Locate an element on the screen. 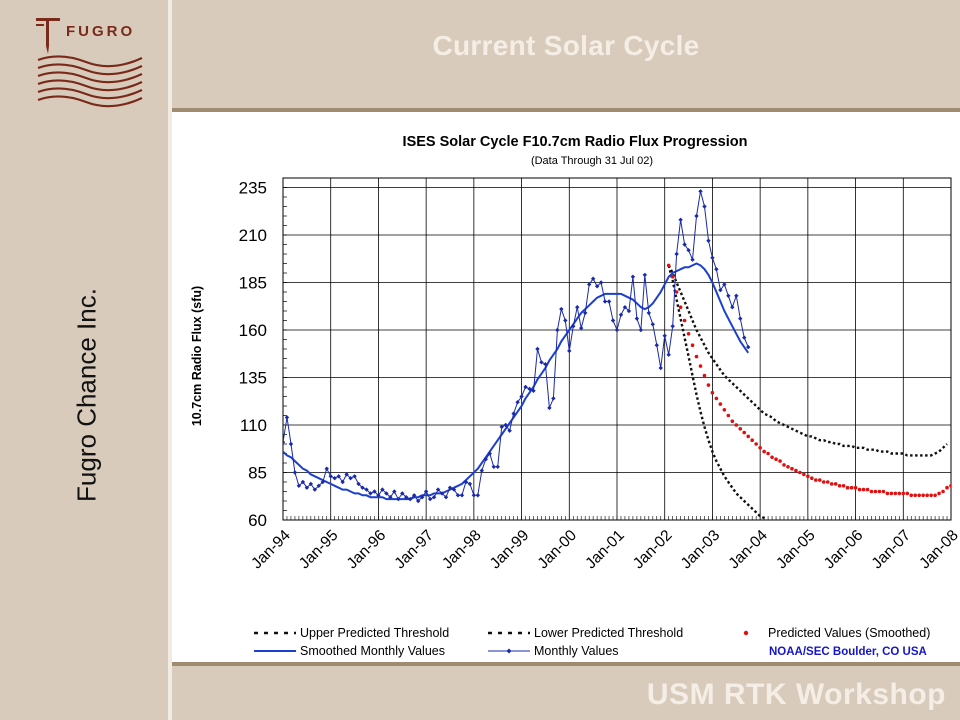 The width and height of the screenshot is (960, 720). x-tick-label: Jan-94 is located at coordinates (271, 550).